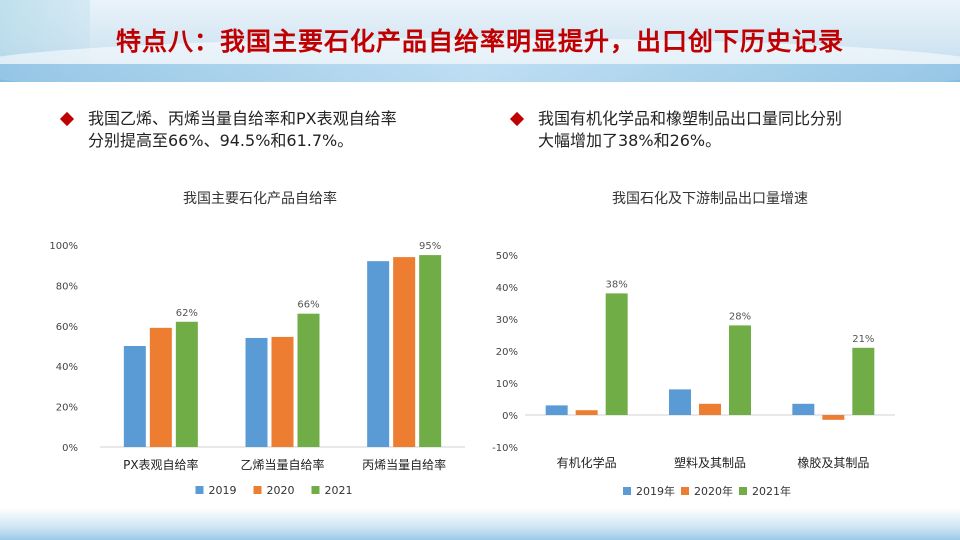 The width and height of the screenshot is (960, 540). What do you see at coordinates (339, 490) in the screenshot?
I see `chart1-legend-label: 2021` at bounding box center [339, 490].